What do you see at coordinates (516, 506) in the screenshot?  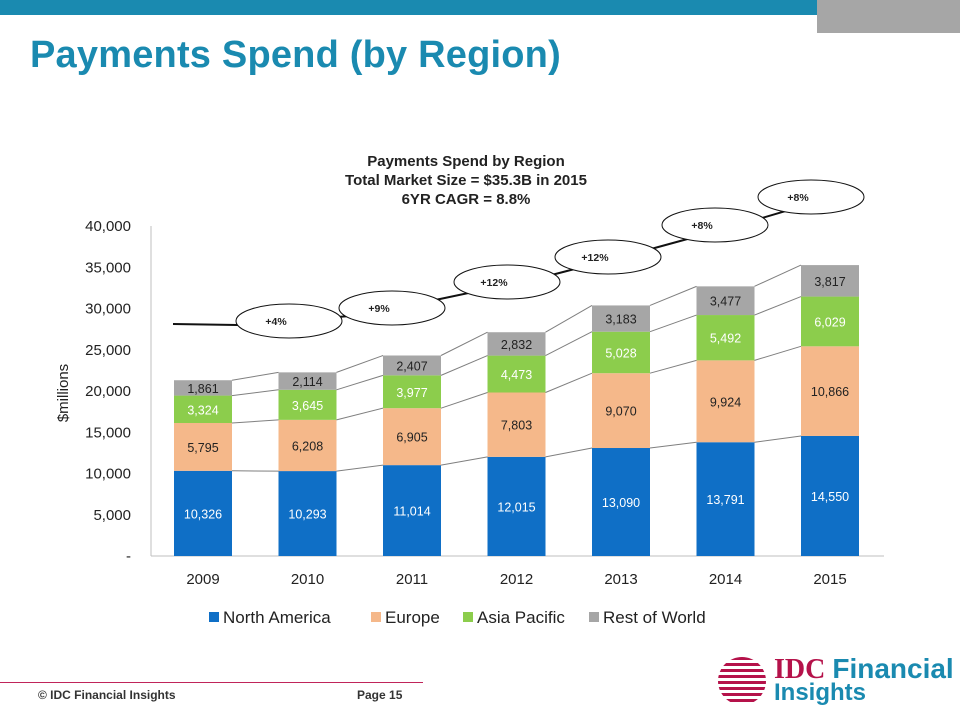 I see `bar-north-america-2012` at bounding box center [516, 506].